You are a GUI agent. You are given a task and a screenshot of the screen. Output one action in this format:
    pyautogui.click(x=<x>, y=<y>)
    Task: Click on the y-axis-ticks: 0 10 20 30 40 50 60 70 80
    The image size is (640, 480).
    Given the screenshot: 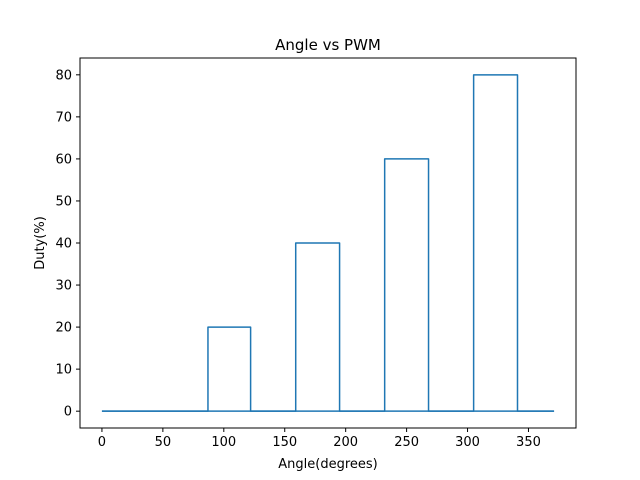 What is the action you would take?
    pyautogui.click(x=67, y=244)
    